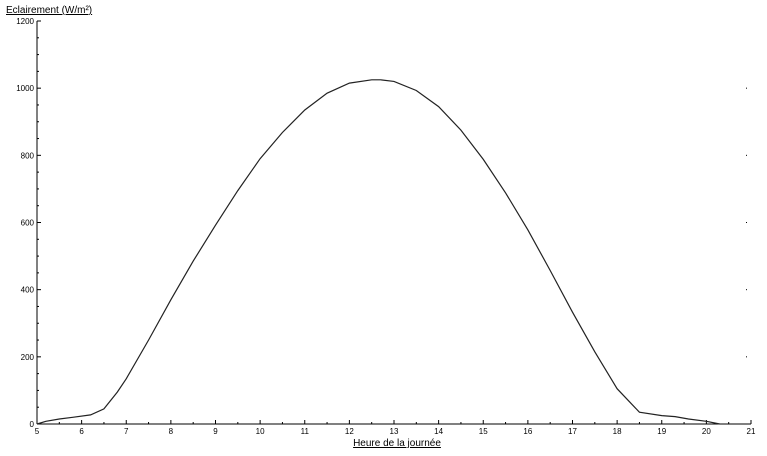  What do you see at coordinates (527, 431) in the screenshot?
I see `x-tick-label: 16` at bounding box center [527, 431].